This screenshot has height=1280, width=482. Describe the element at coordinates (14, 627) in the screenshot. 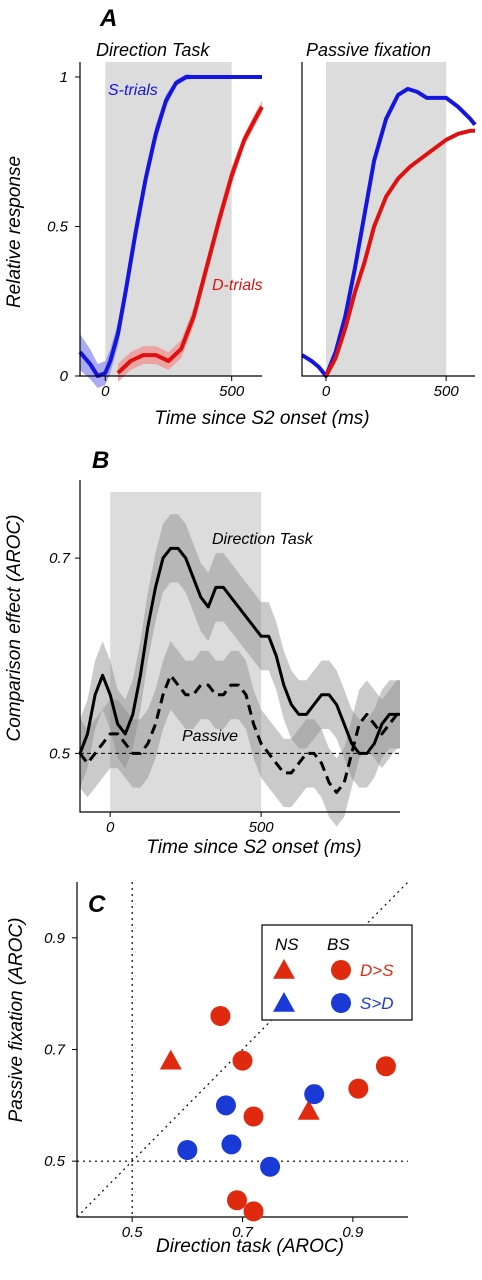

I see `b-ylabel: Comparison effect (AROC)` at that location.